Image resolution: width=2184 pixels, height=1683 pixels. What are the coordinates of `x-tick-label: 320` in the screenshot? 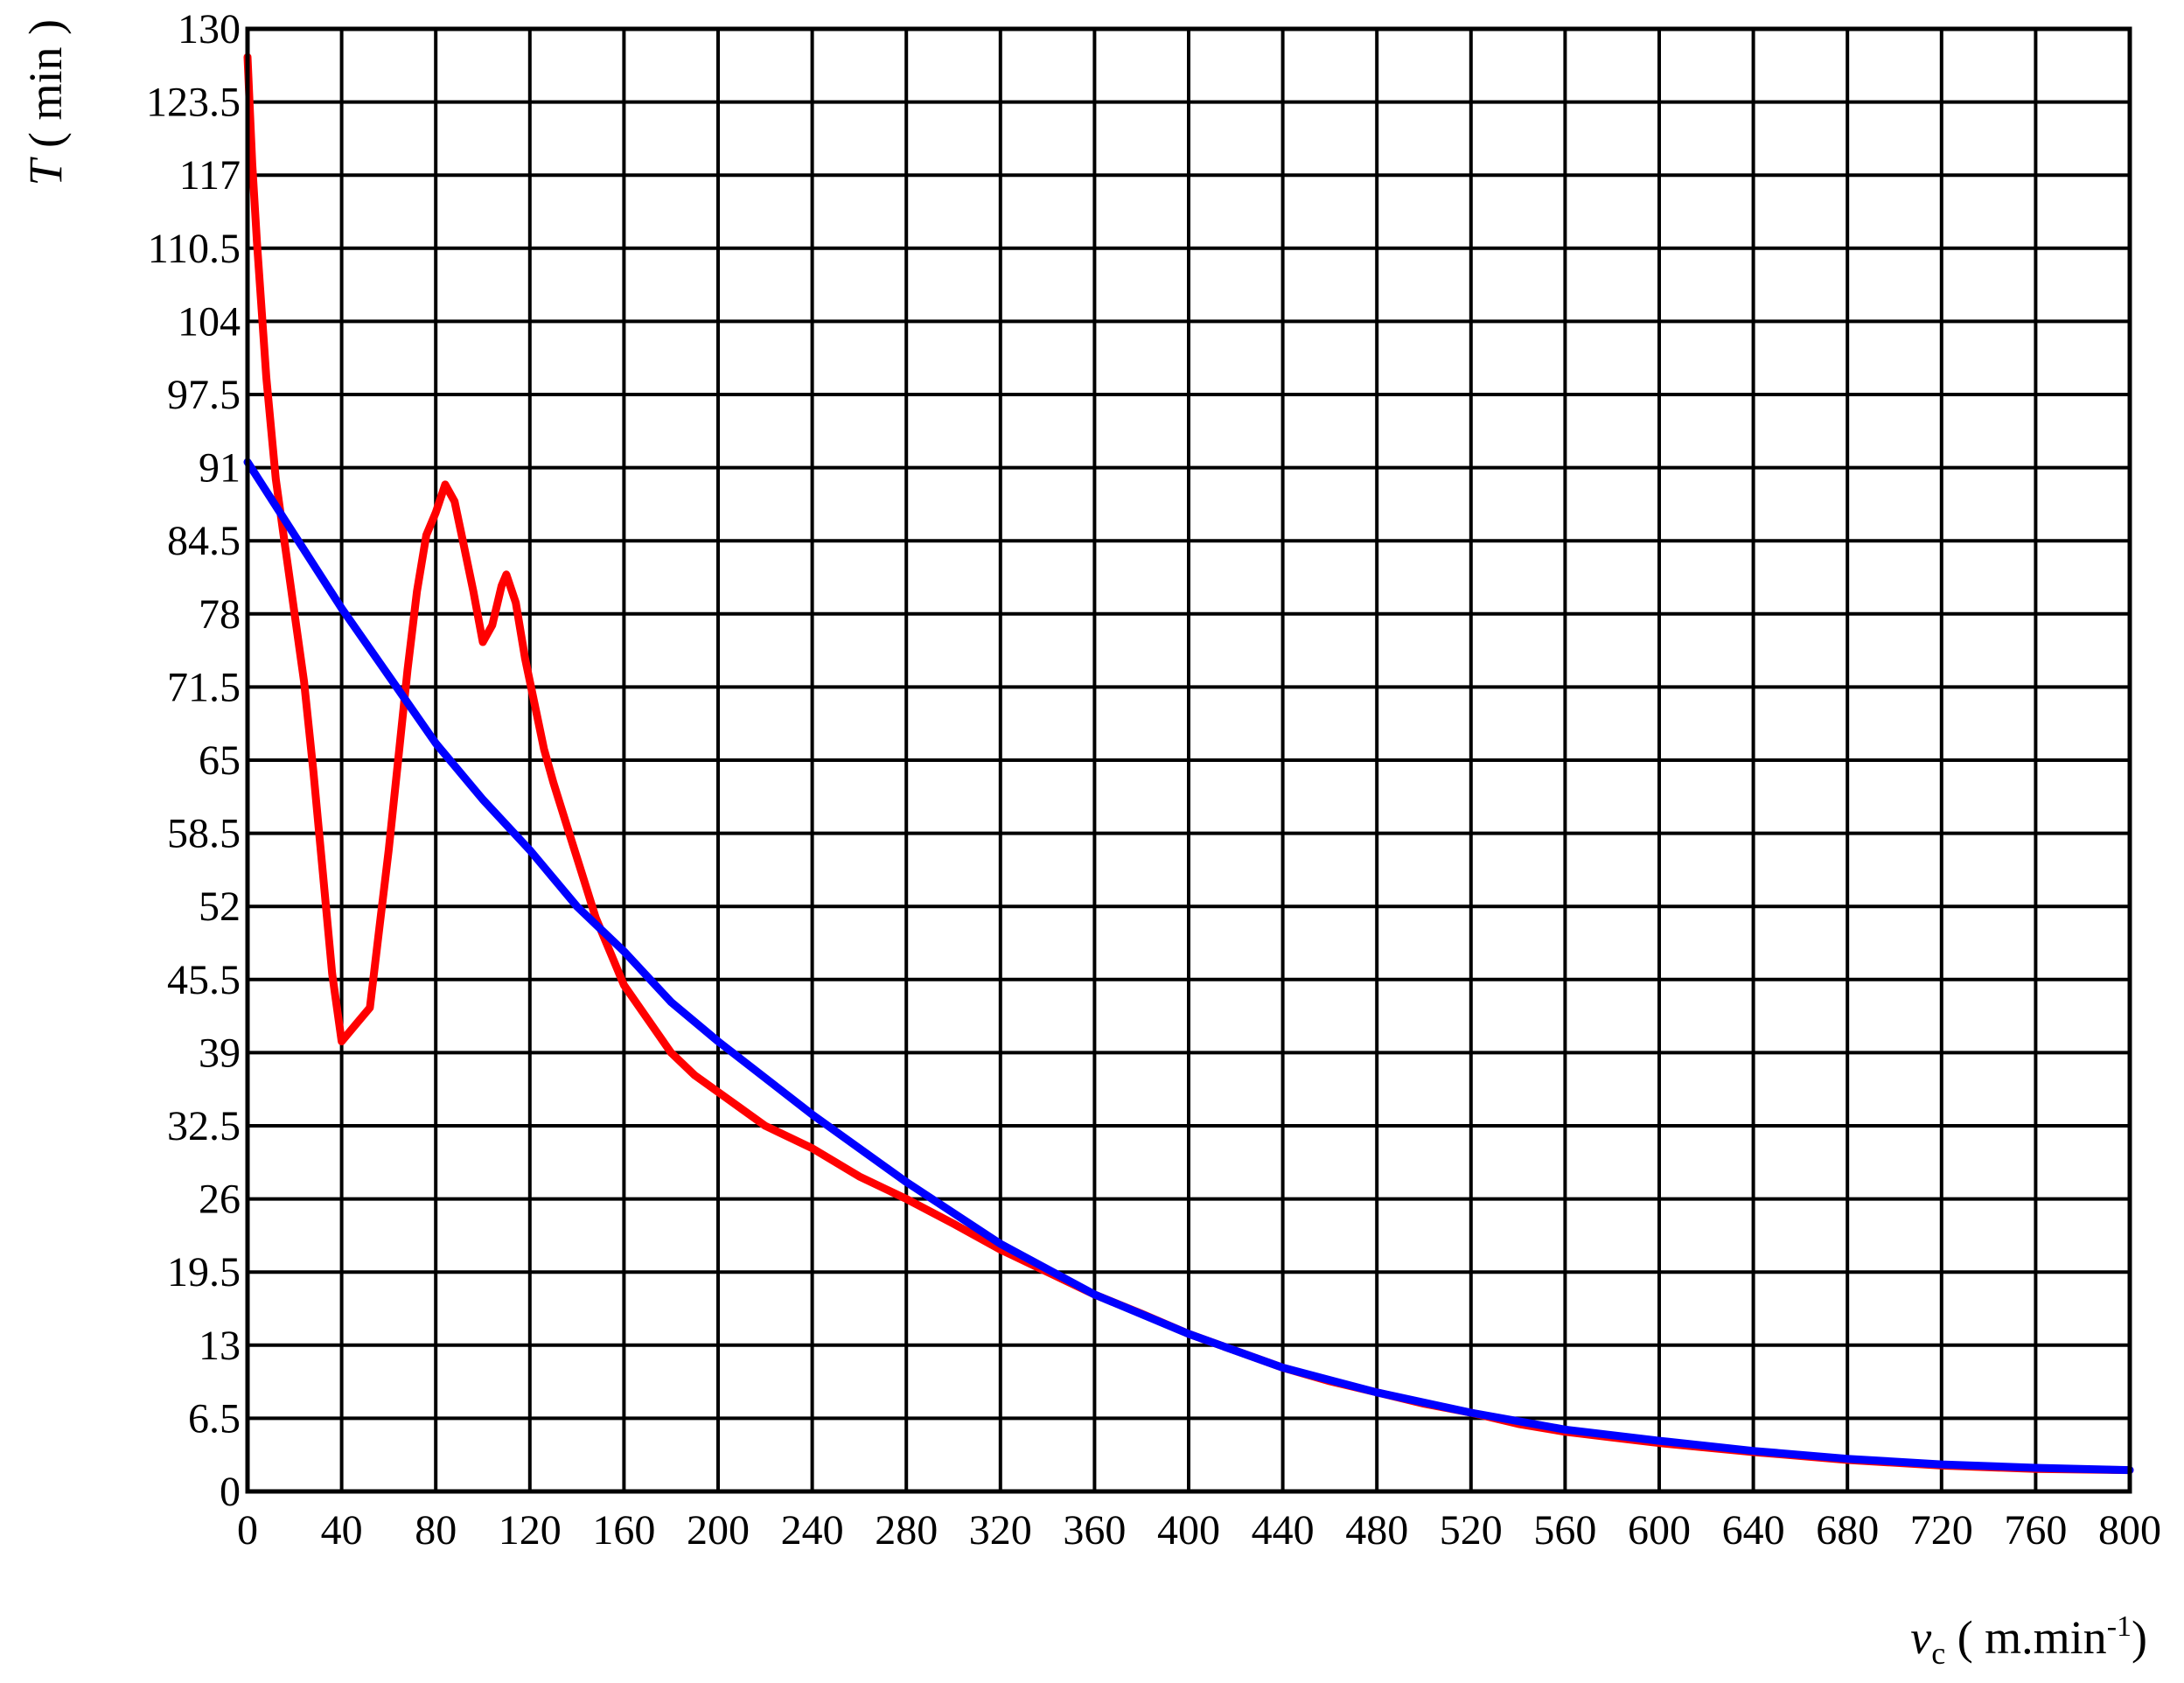 It's located at (1000, 1530).